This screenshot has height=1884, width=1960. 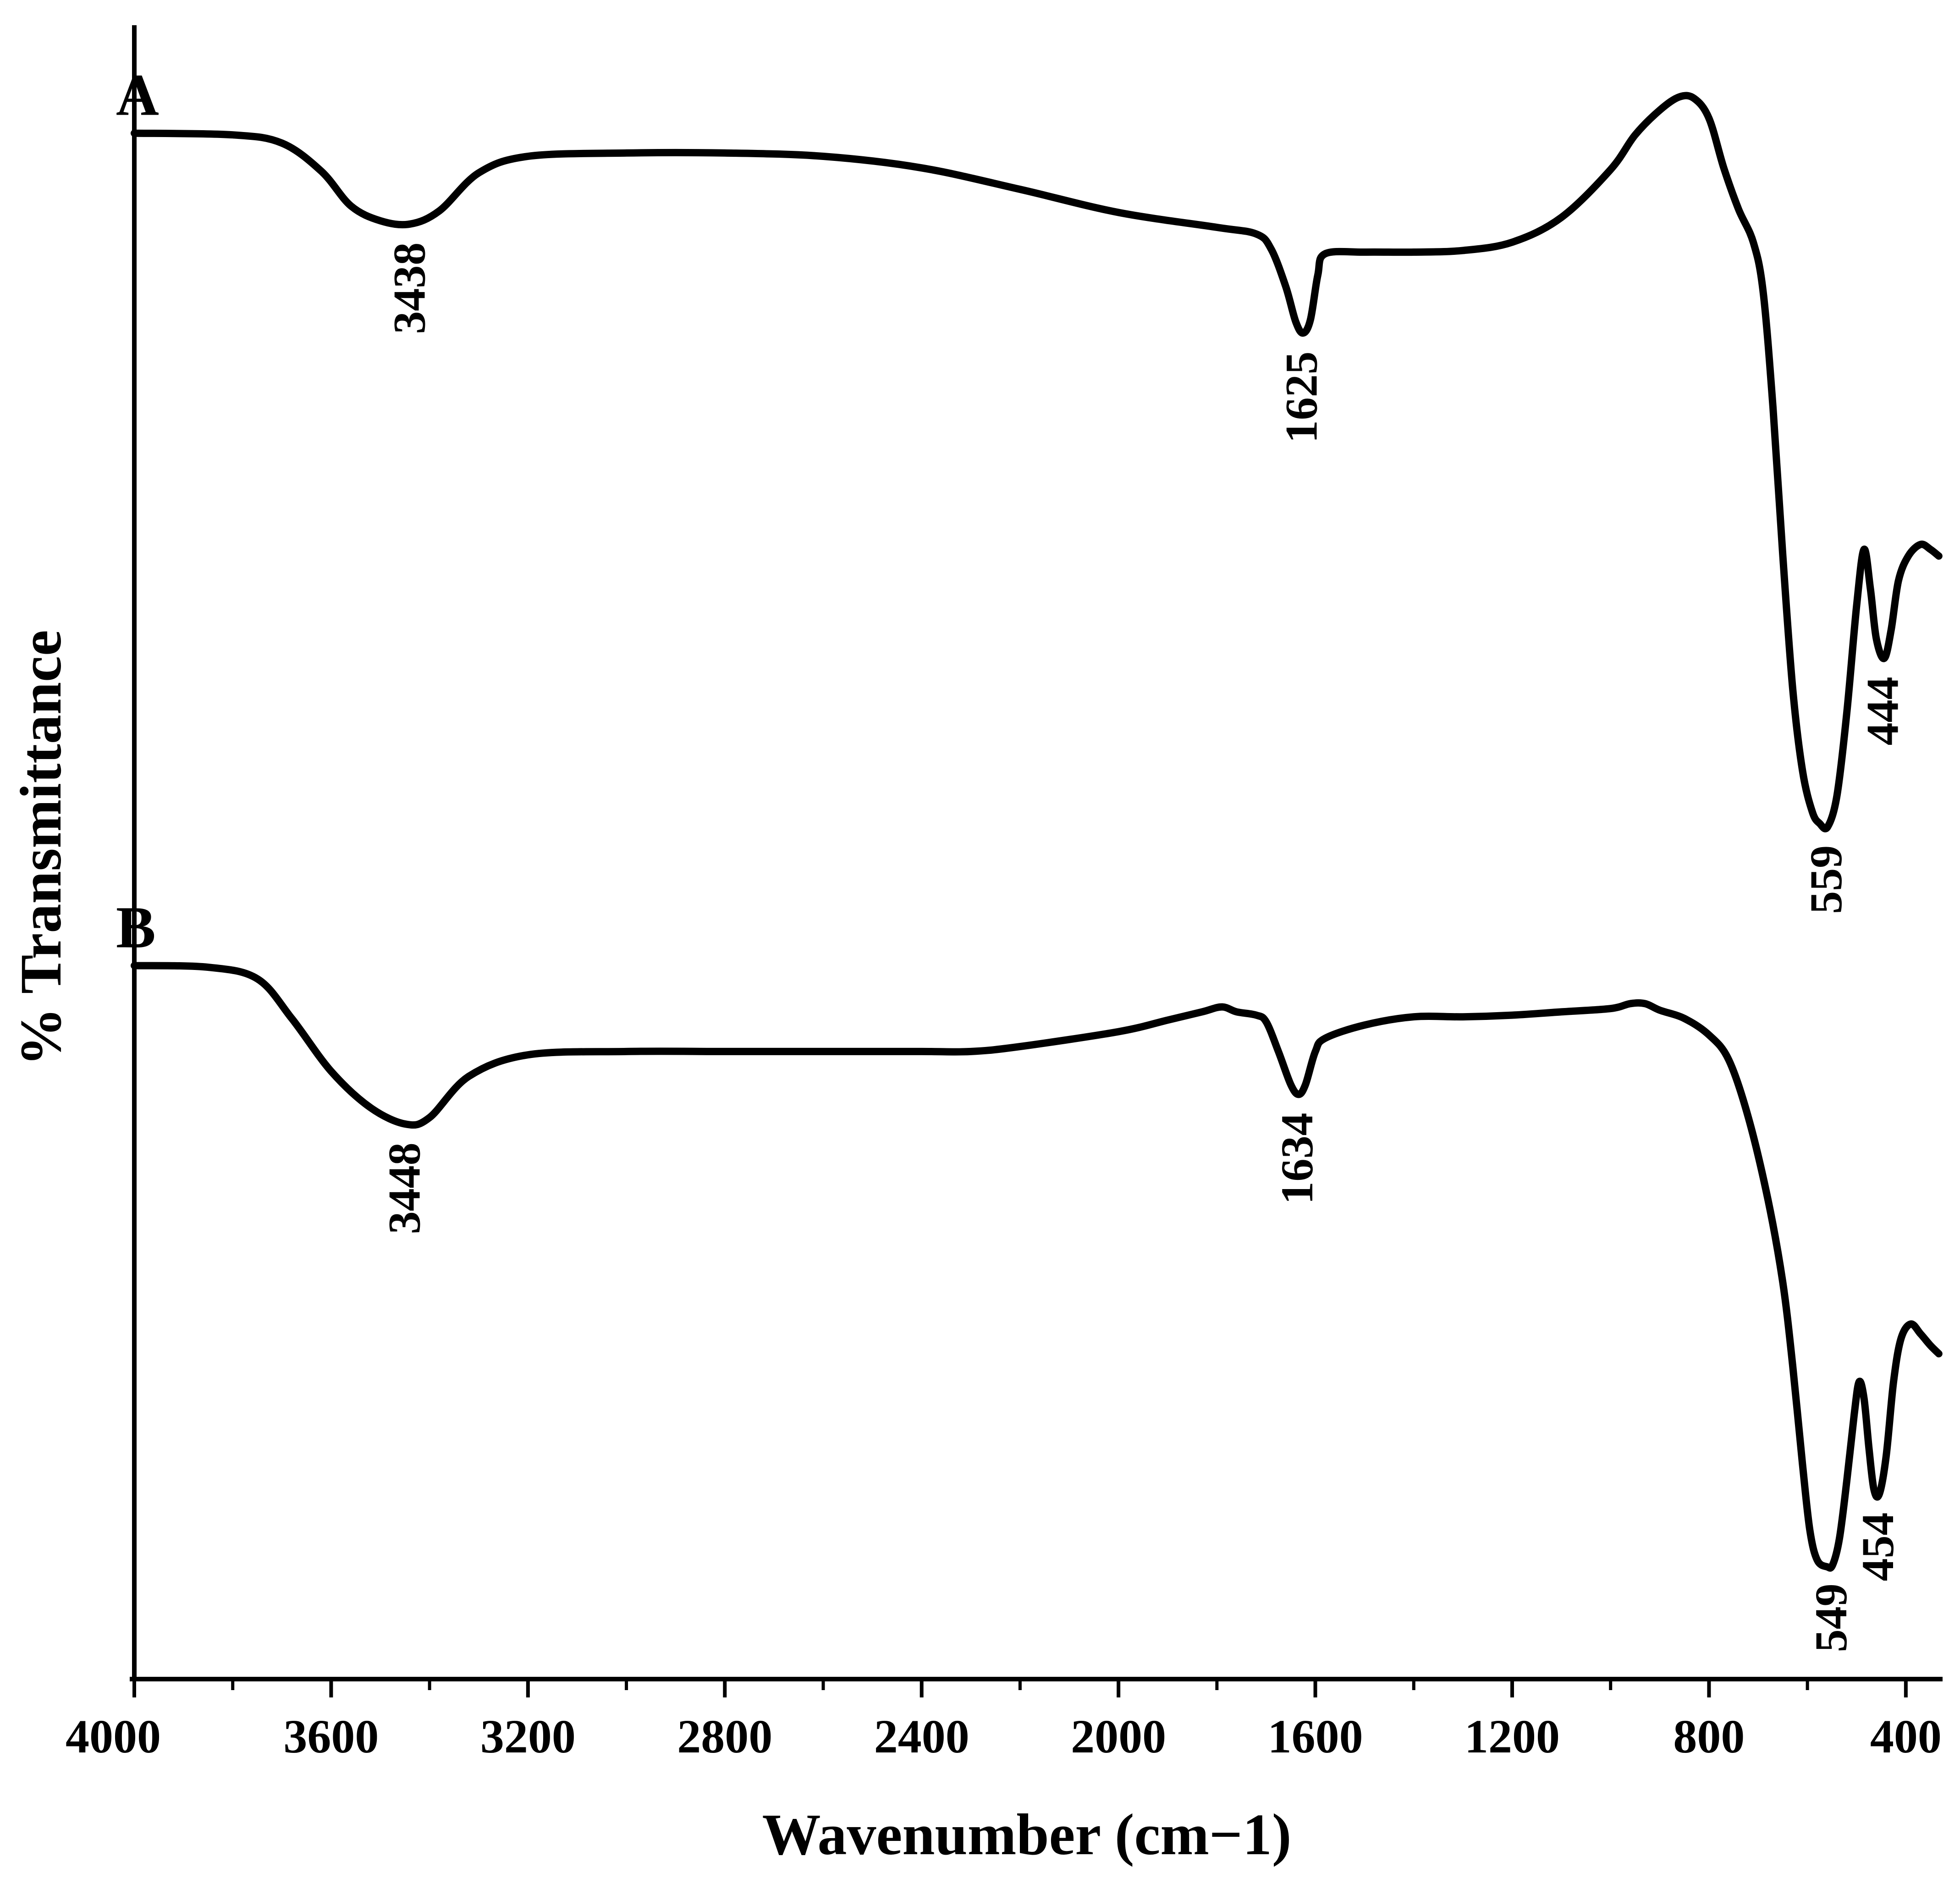 What do you see at coordinates (137, 95) in the screenshot?
I see `series-label-a: A` at bounding box center [137, 95].